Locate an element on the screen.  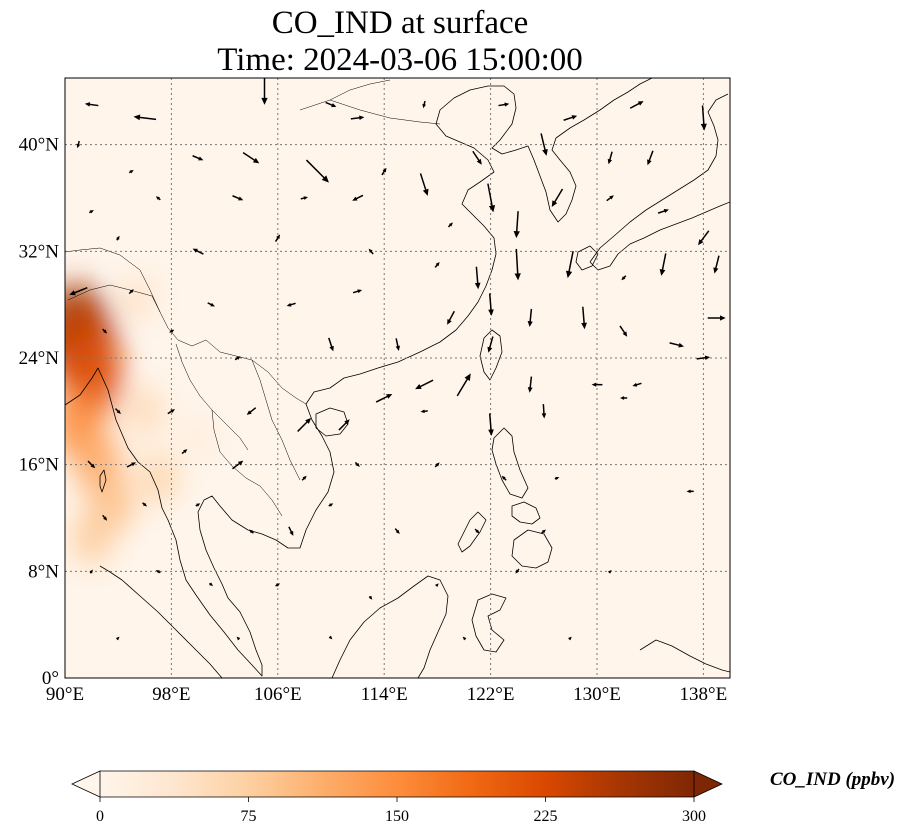
y-axis-ticks: 0° 8°N 16°N 24°N 32°N 40°N is located at coordinates (39, 412).